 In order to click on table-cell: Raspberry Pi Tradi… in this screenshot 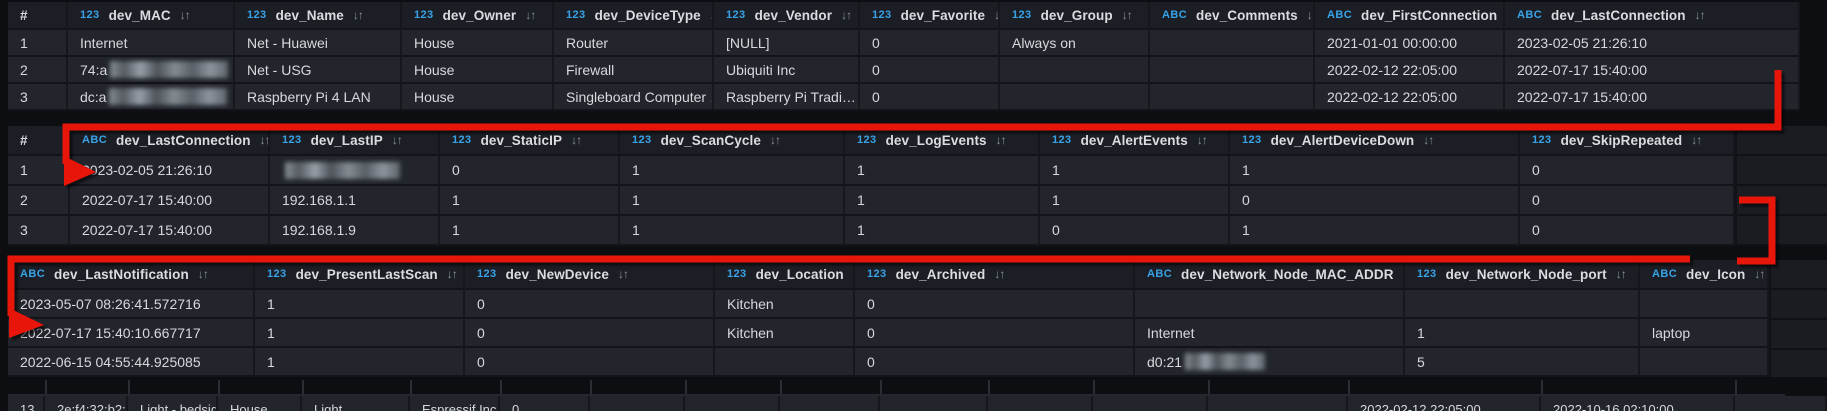, I will do `click(787, 97)`.